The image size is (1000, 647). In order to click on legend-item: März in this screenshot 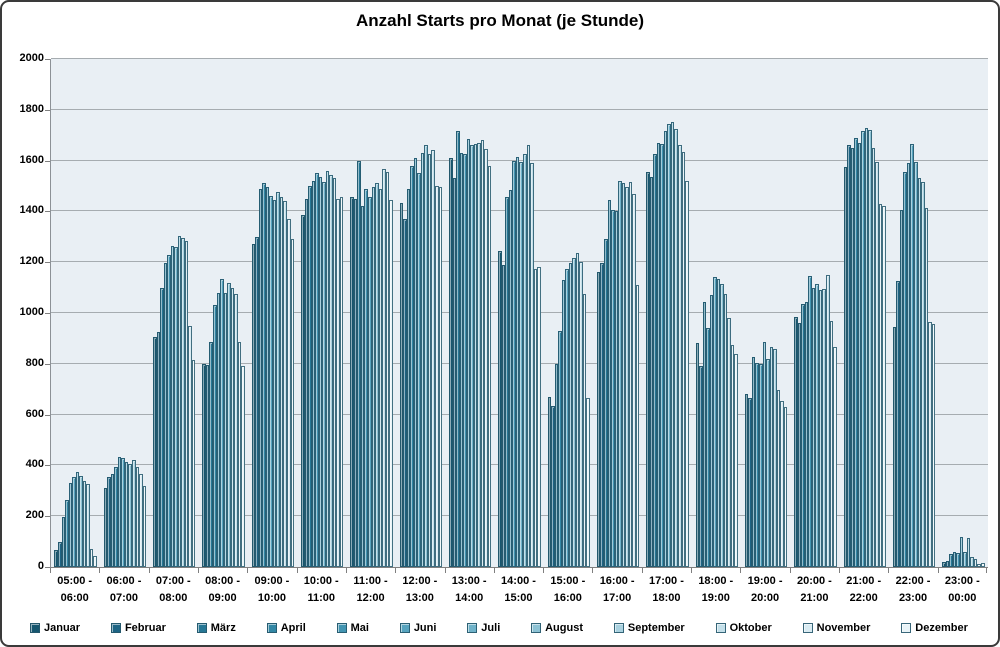, I will do `click(216, 628)`.